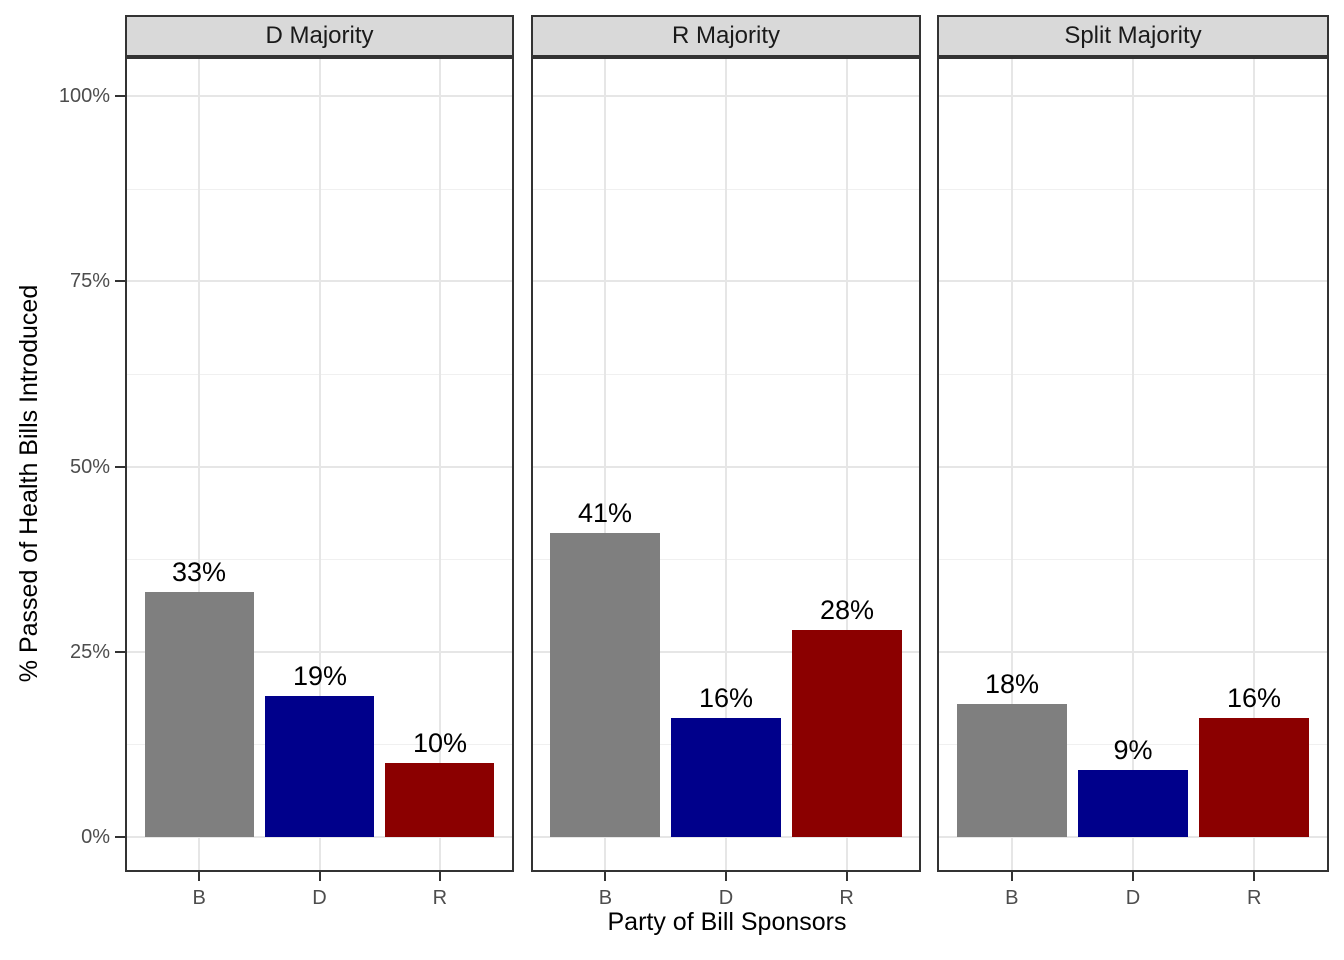  Describe the element at coordinates (605, 513) in the screenshot. I see `bar-value-label: 41%` at that location.